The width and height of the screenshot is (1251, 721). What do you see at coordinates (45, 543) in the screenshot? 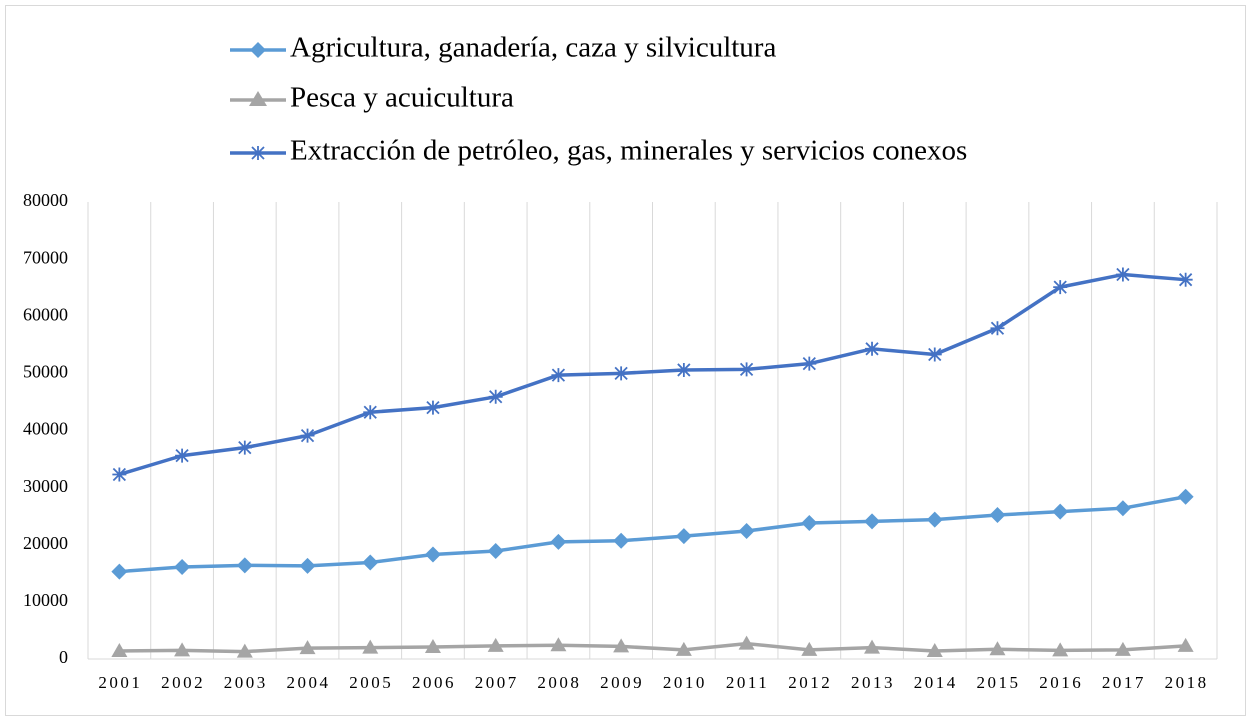
I see `y-tick-label: 20000` at bounding box center [45, 543].